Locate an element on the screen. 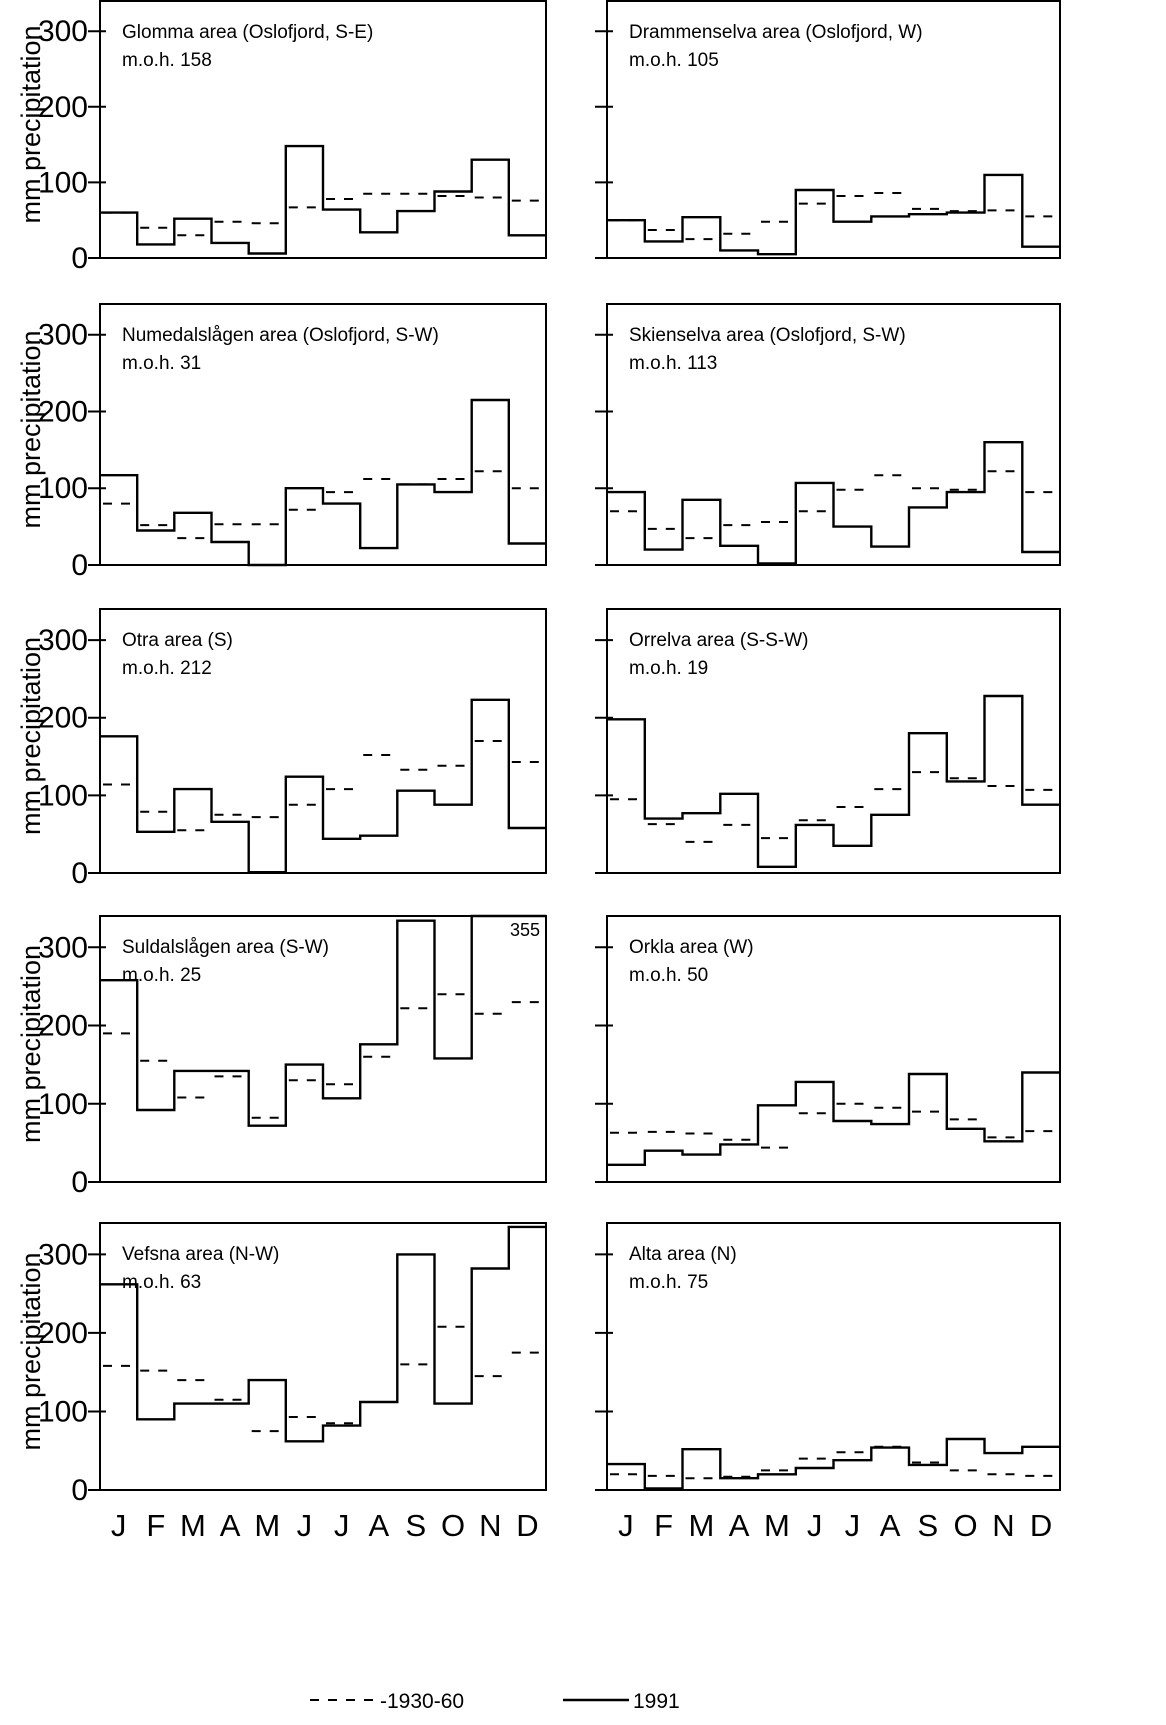  panel-4-ytick-label-100: 100 is located at coordinates (63, 795).